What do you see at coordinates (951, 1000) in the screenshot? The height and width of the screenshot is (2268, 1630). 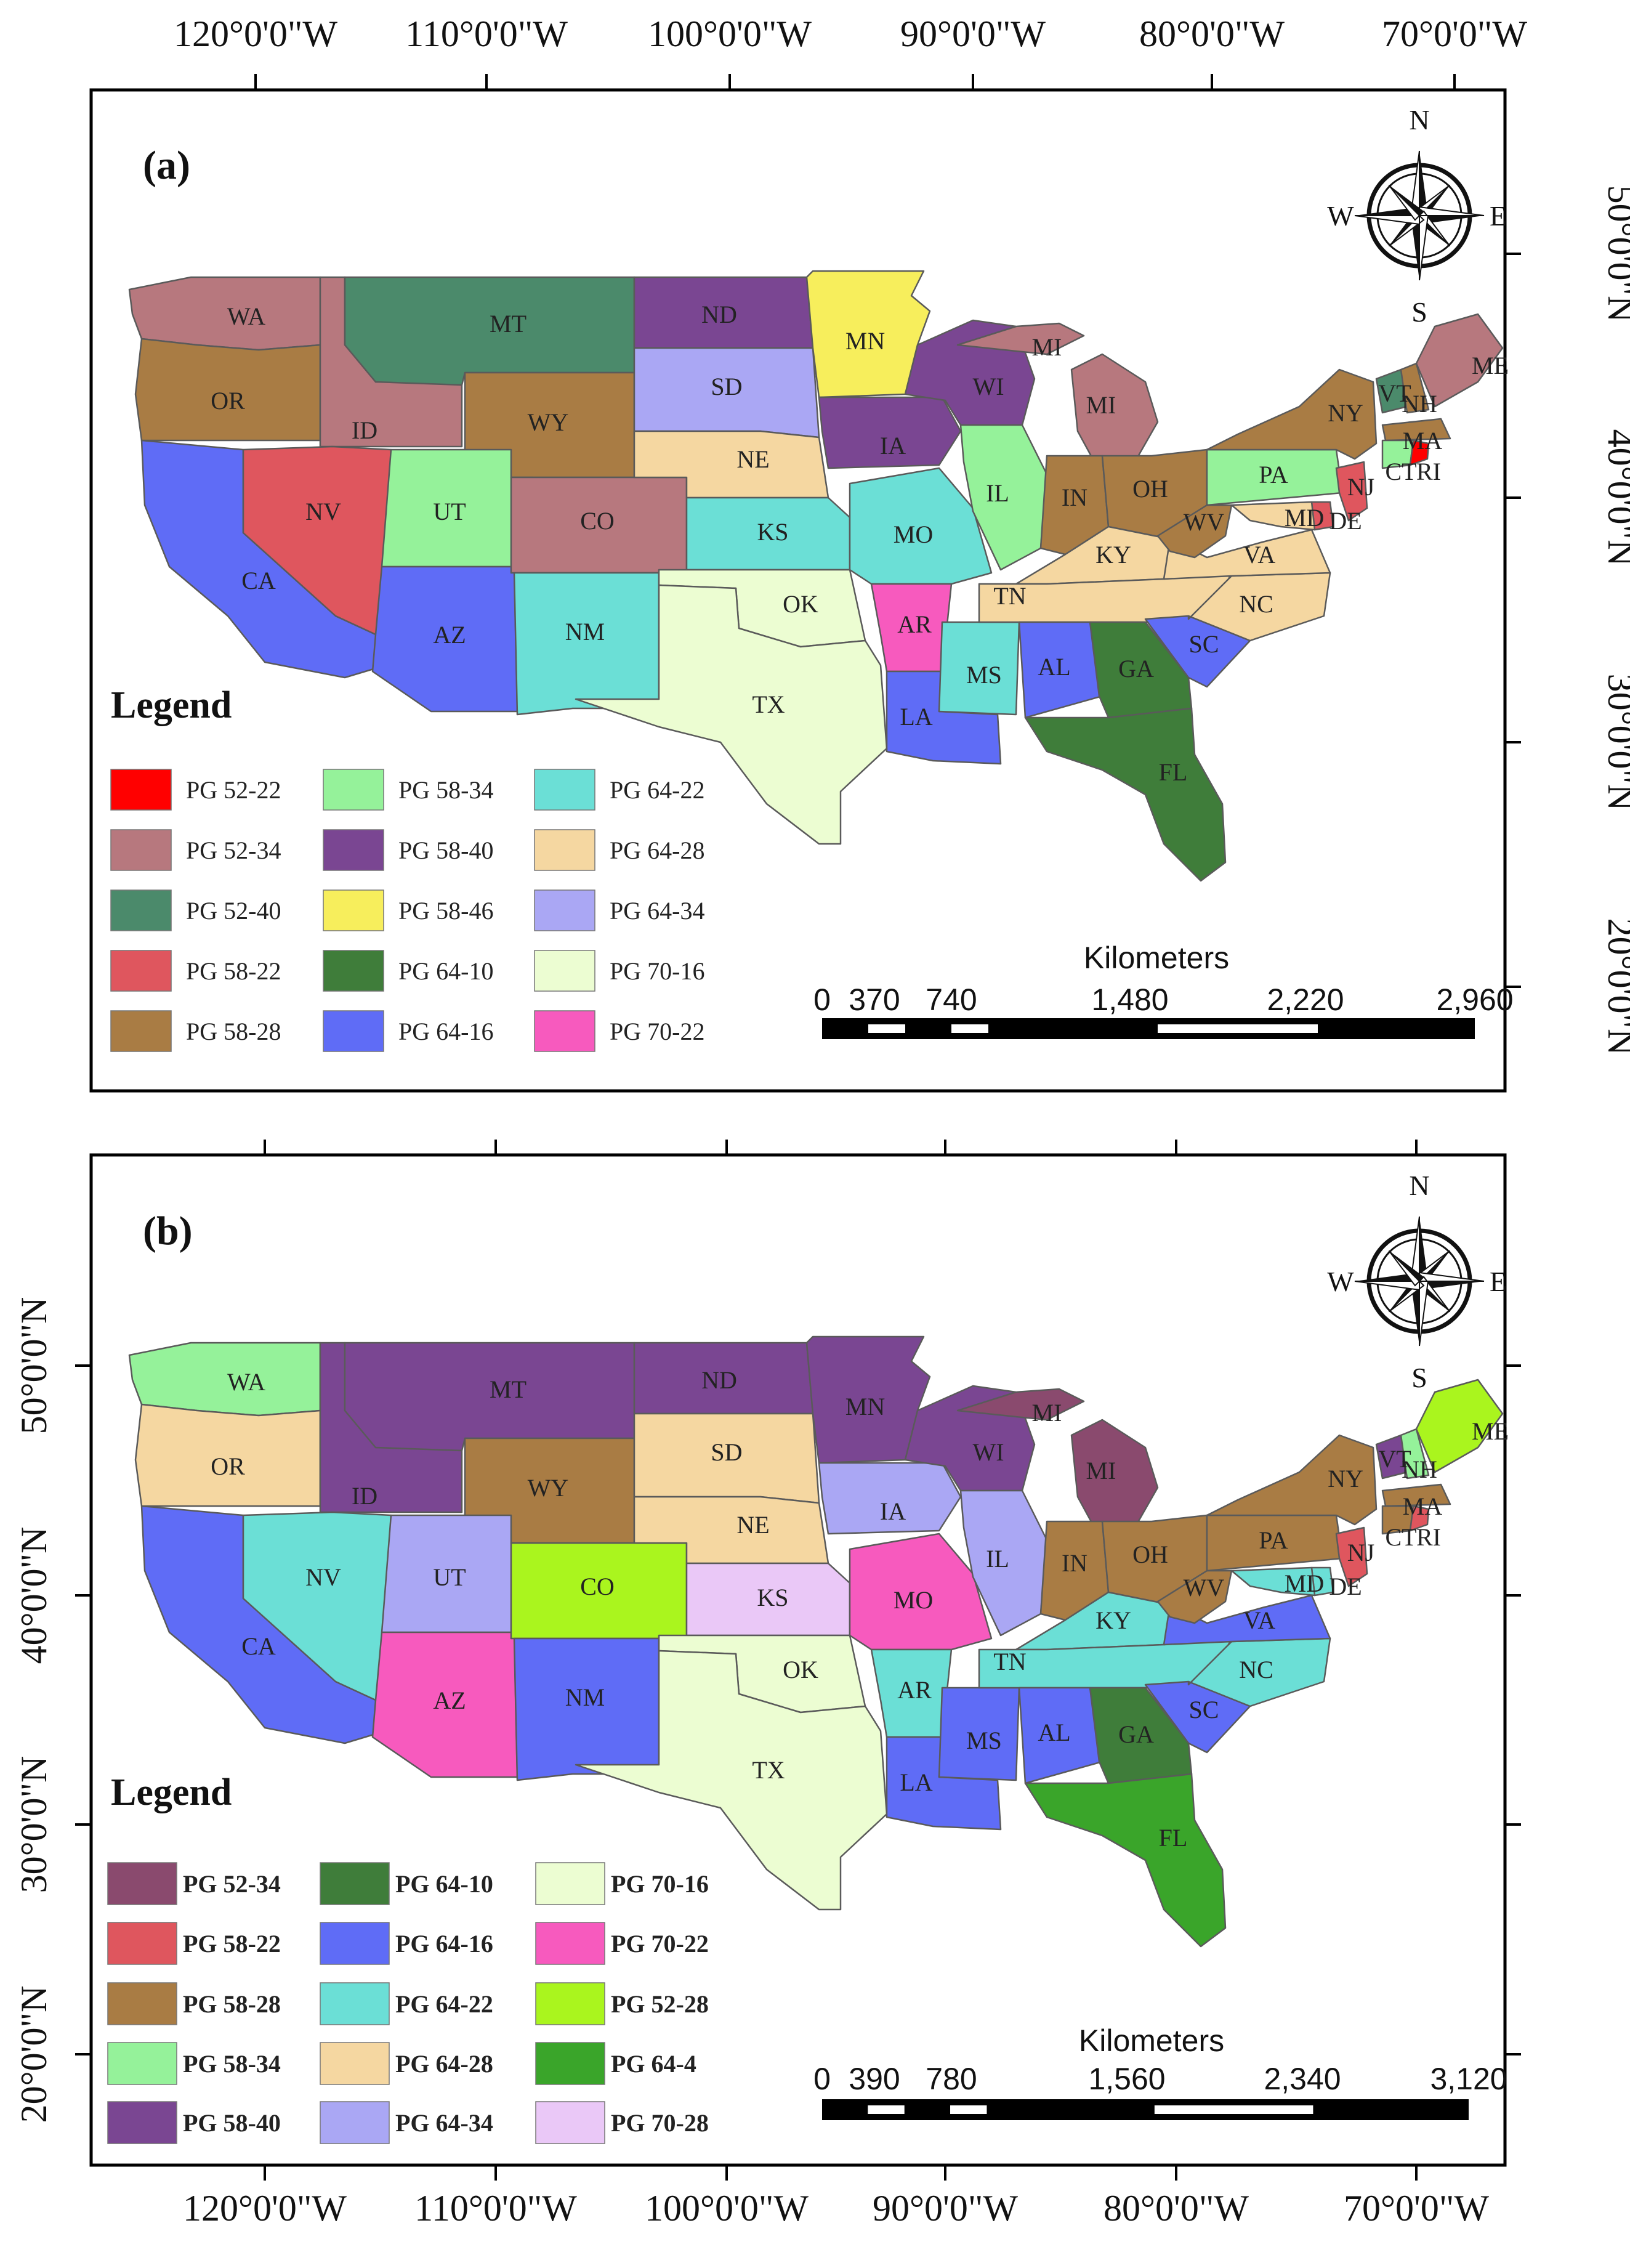 I see `scale-tick-label: 740` at bounding box center [951, 1000].